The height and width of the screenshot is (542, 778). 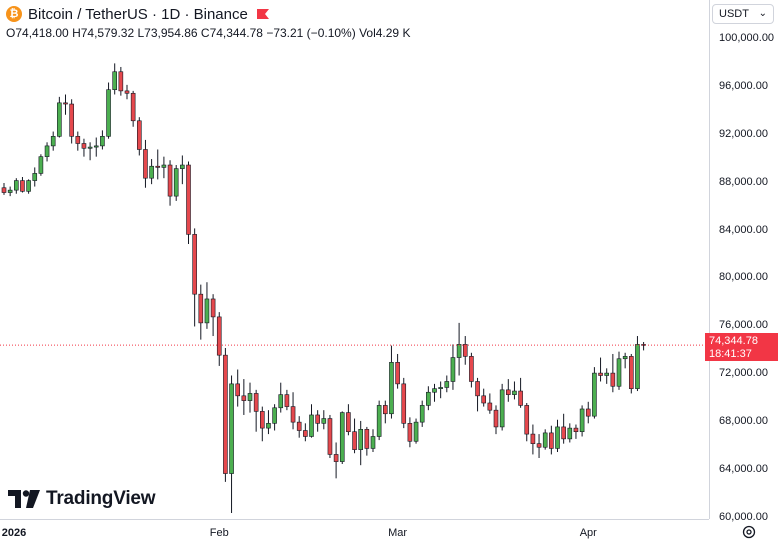 I want to click on price-tick-label: 60,000.00, so click(x=743, y=516).